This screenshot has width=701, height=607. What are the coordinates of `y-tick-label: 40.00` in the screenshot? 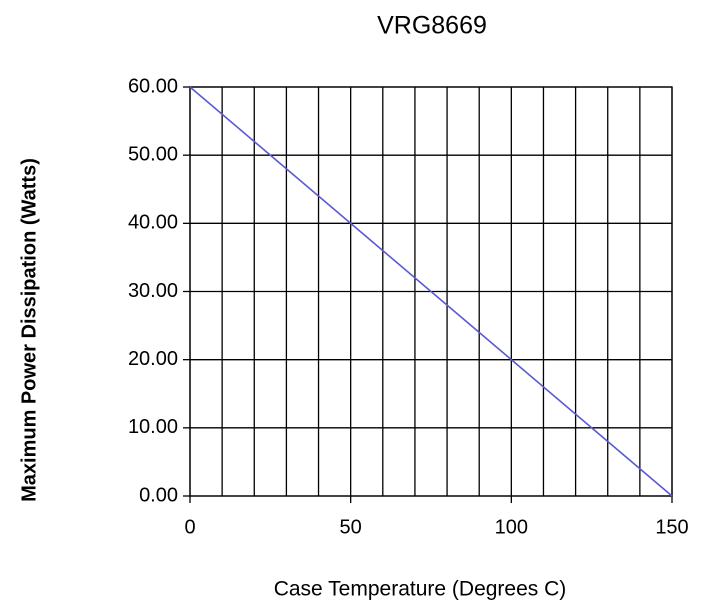 It's located at (153, 223).